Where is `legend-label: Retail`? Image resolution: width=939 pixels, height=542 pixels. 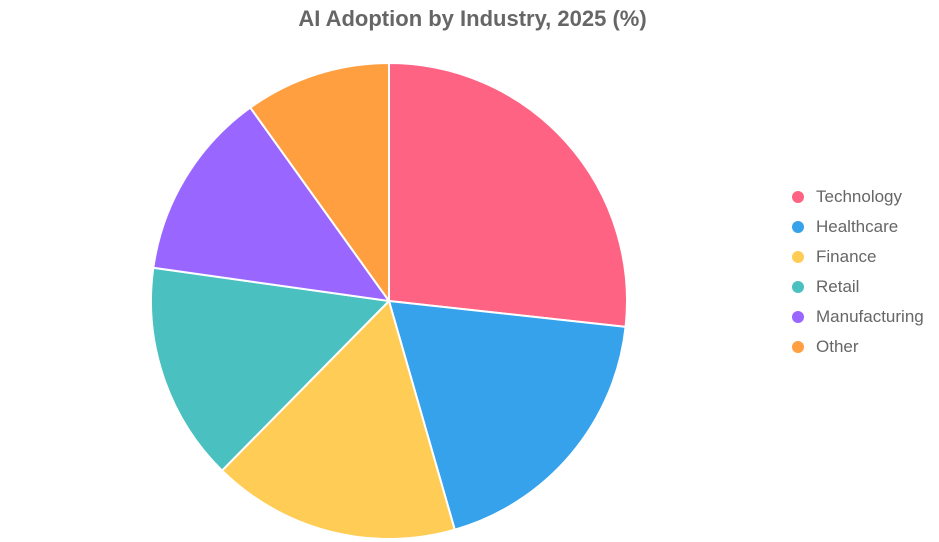 legend-label: Retail is located at coordinates (838, 286).